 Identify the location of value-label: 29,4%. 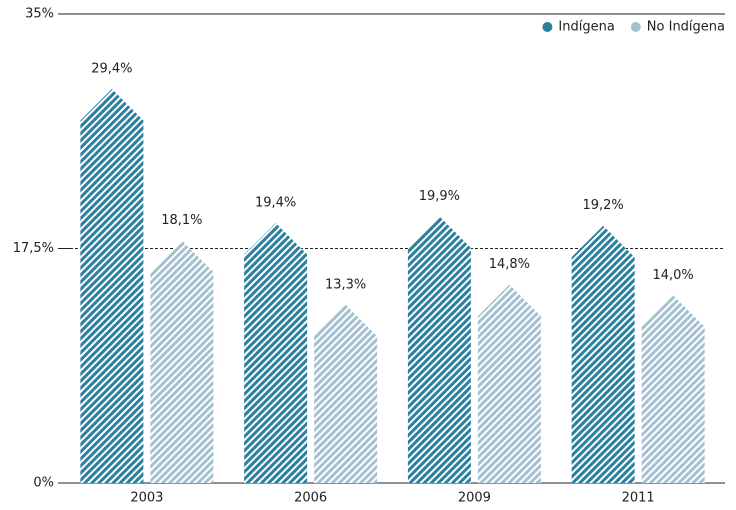
(111, 69).